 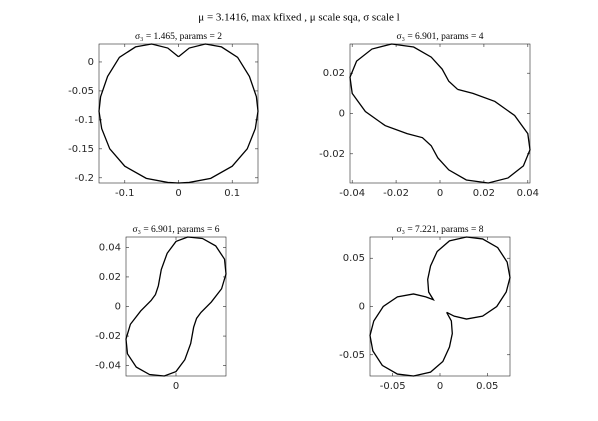 I want to click on x-tick-label: 0.05, so click(x=487, y=386).